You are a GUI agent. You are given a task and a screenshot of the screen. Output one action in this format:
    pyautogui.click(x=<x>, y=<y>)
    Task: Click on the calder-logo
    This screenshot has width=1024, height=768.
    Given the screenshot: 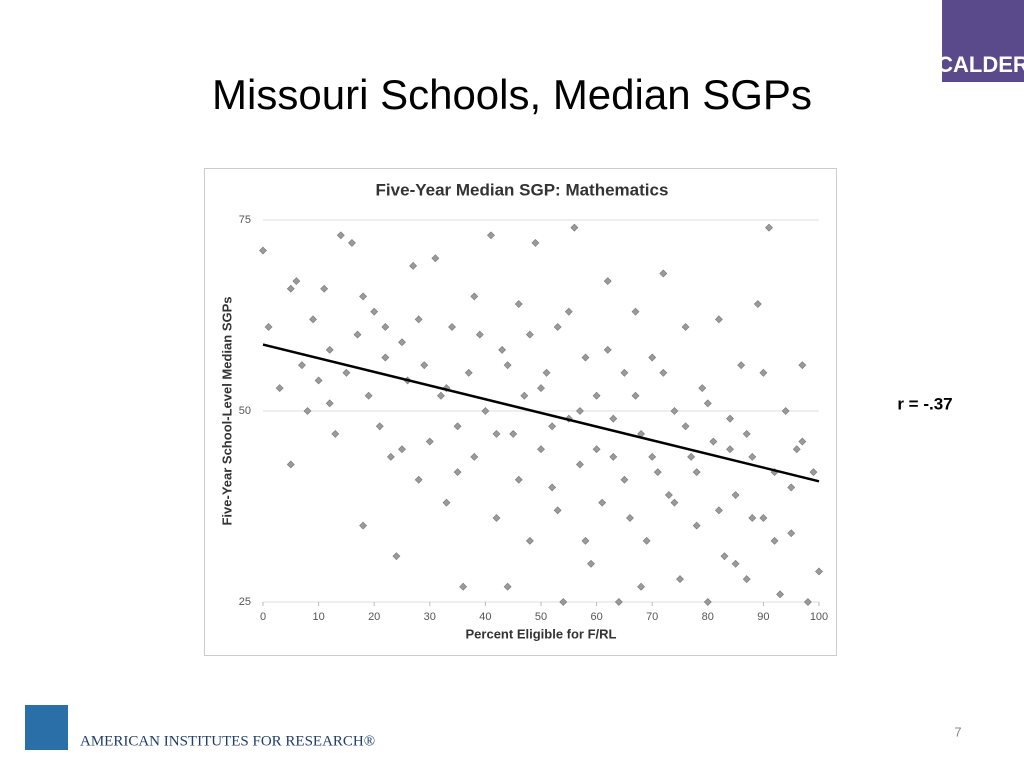 What is the action you would take?
    pyautogui.click(x=983, y=41)
    